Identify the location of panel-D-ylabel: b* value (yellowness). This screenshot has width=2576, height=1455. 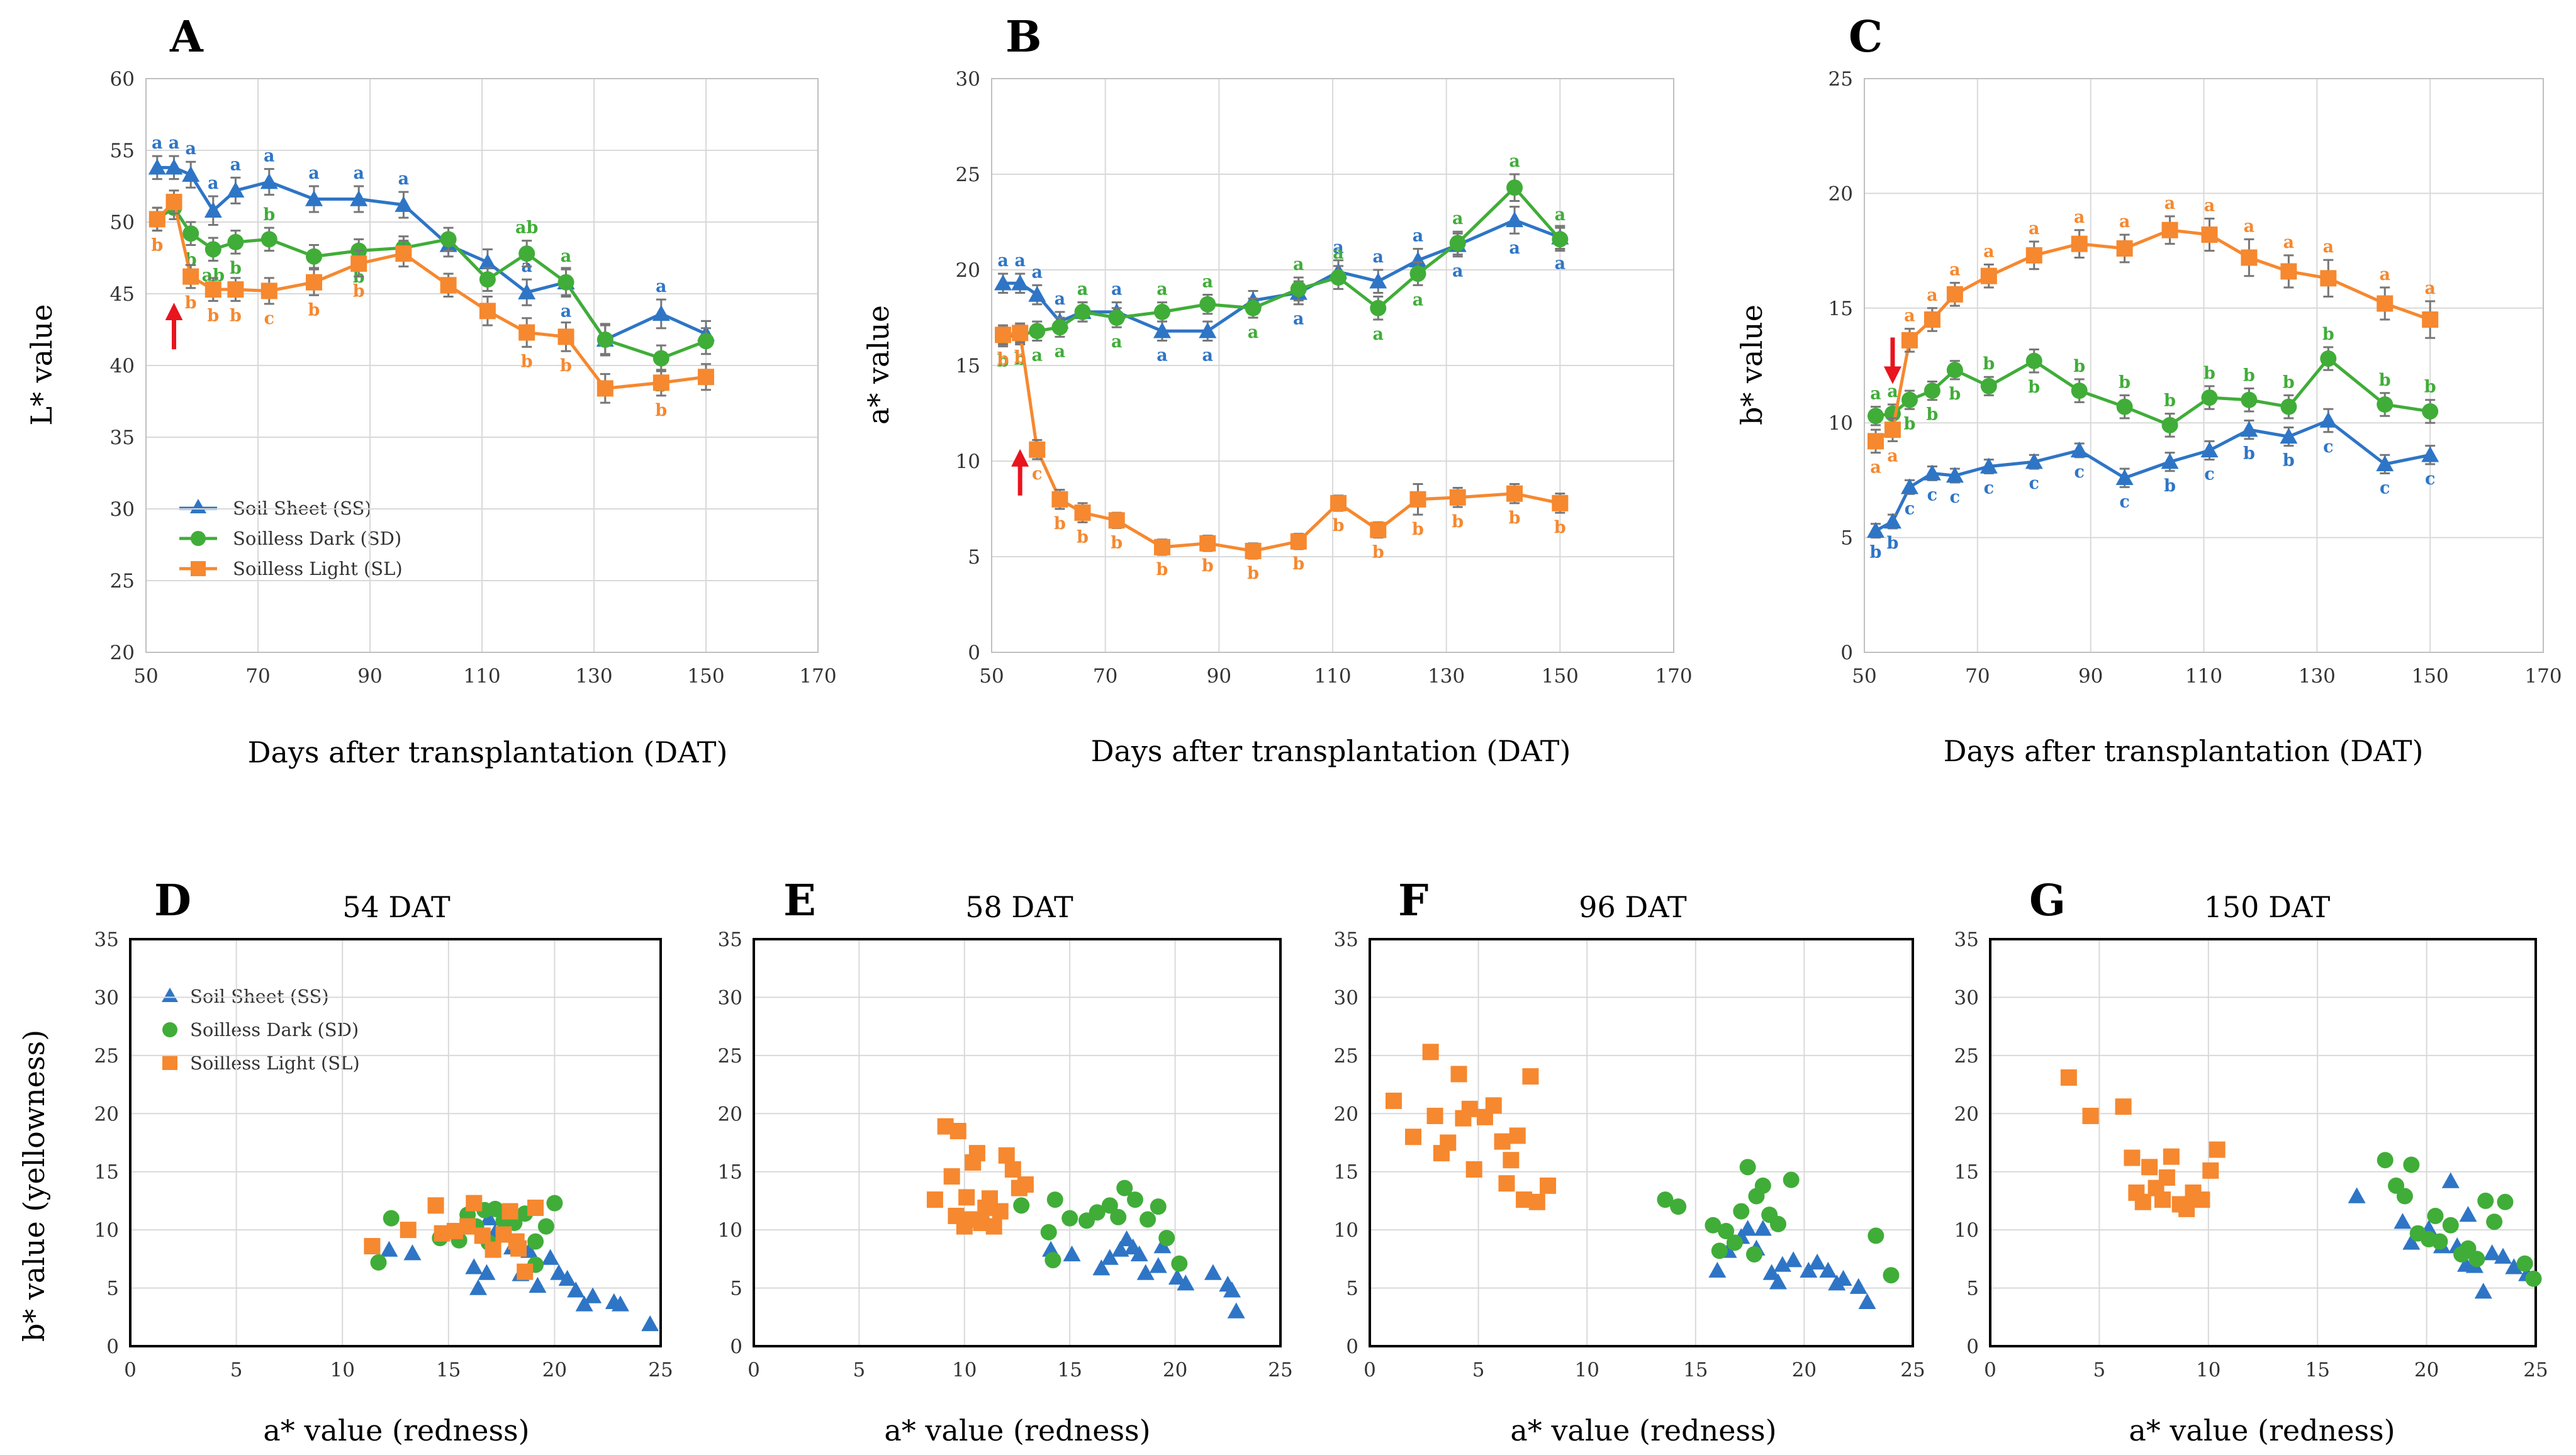
(34, 1186).